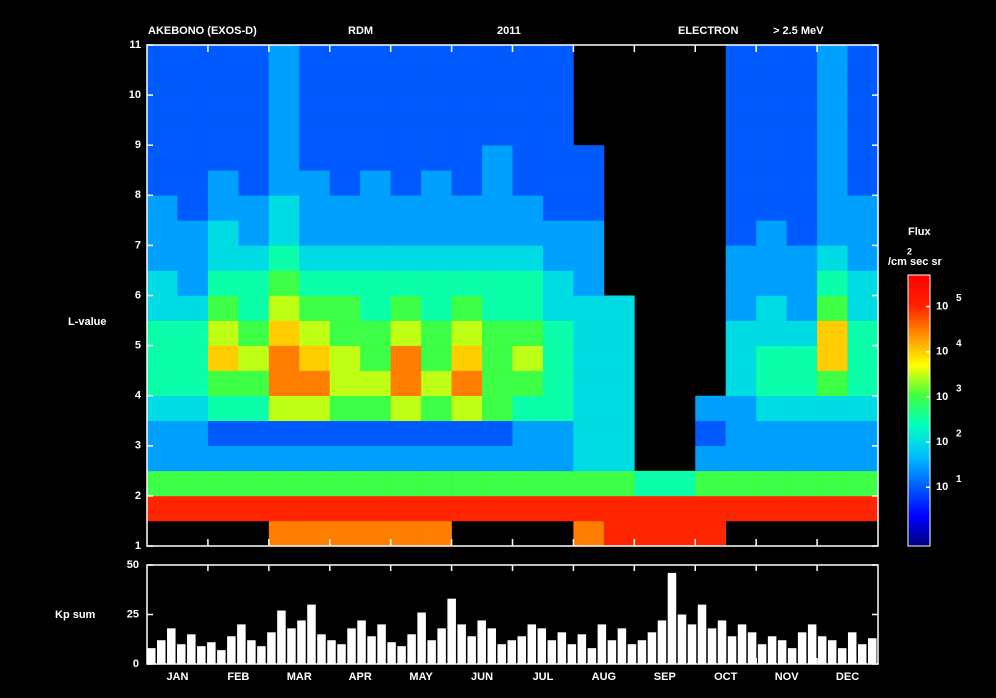 The image size is (996, 698). I want to click on colorbar-tick-exponent: 5, so click(959, 298).